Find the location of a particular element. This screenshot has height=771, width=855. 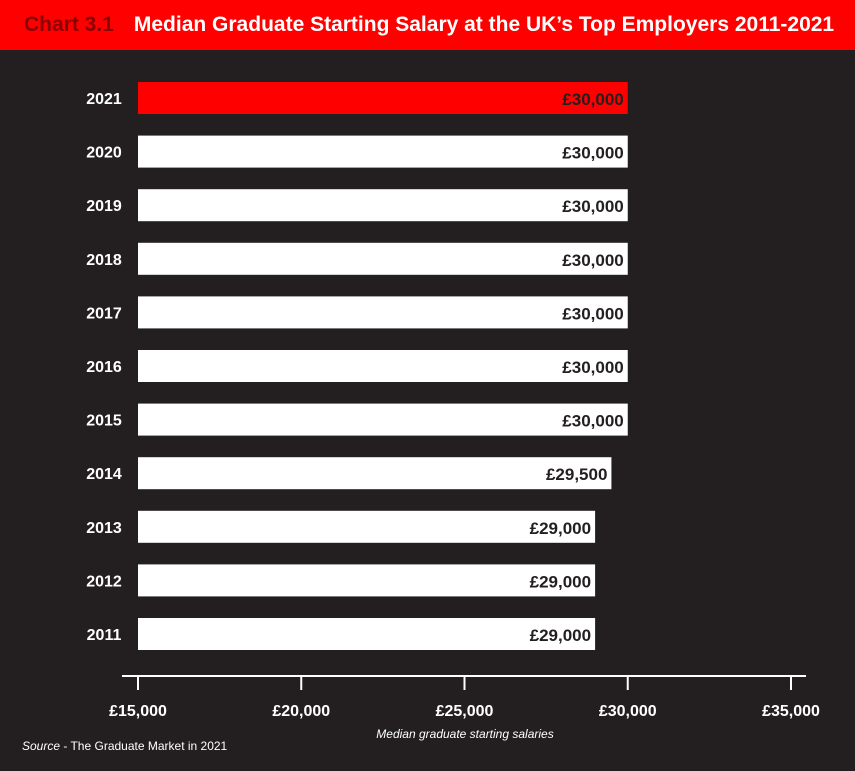

data-label-2016: £30,000 is located at coordinates (592, 367).